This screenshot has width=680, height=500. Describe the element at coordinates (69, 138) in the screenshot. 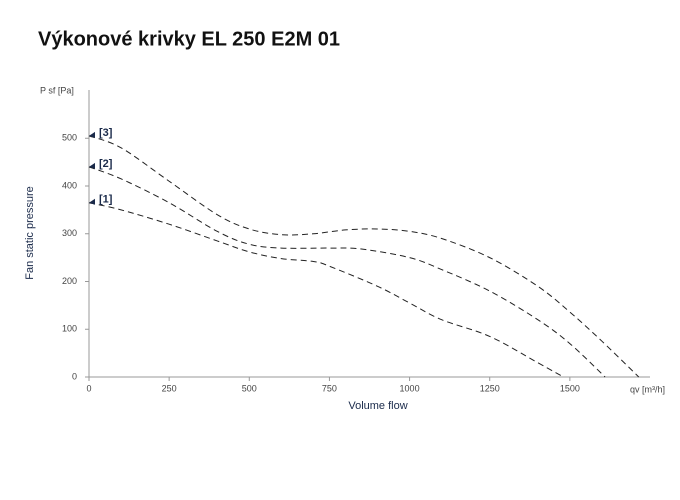

I see `y-tick-label: 500` at that location.